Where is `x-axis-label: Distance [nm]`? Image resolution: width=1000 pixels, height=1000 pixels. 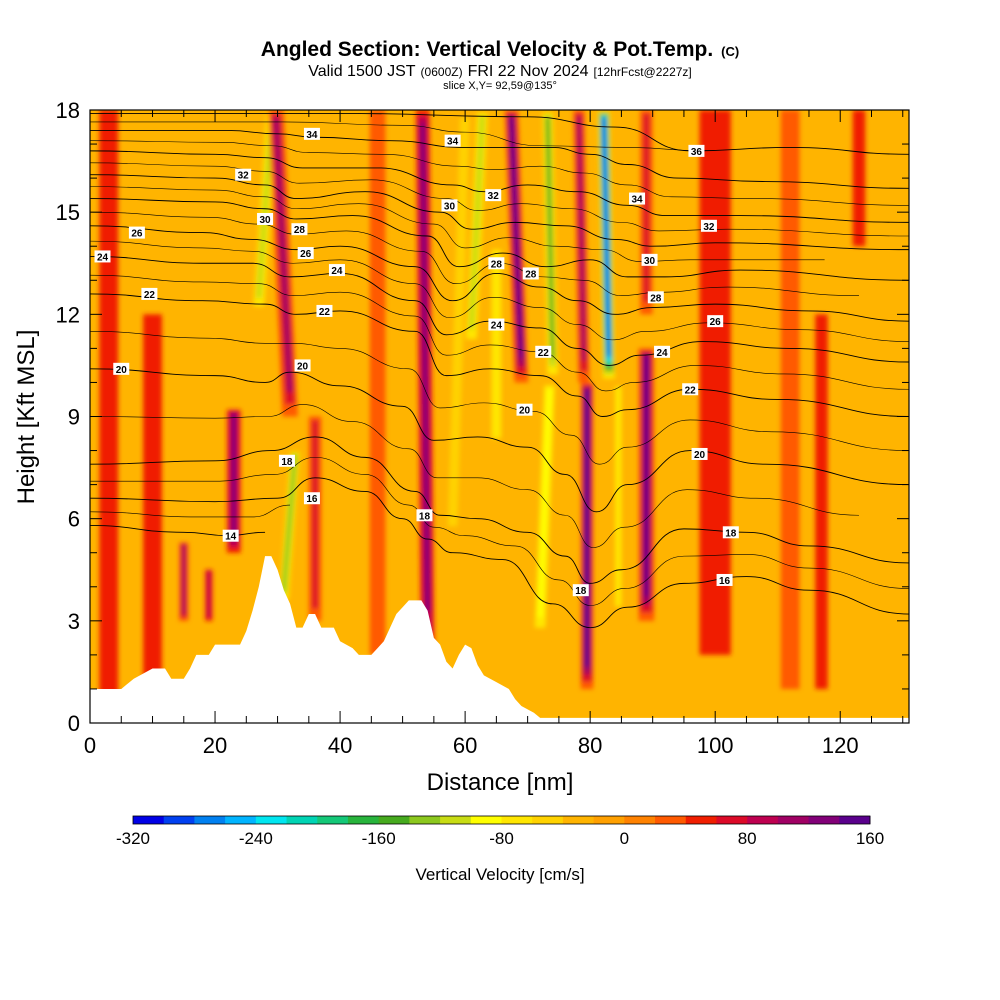 x-axis-label: Distance [nm] is located at coordinates (500, 782).